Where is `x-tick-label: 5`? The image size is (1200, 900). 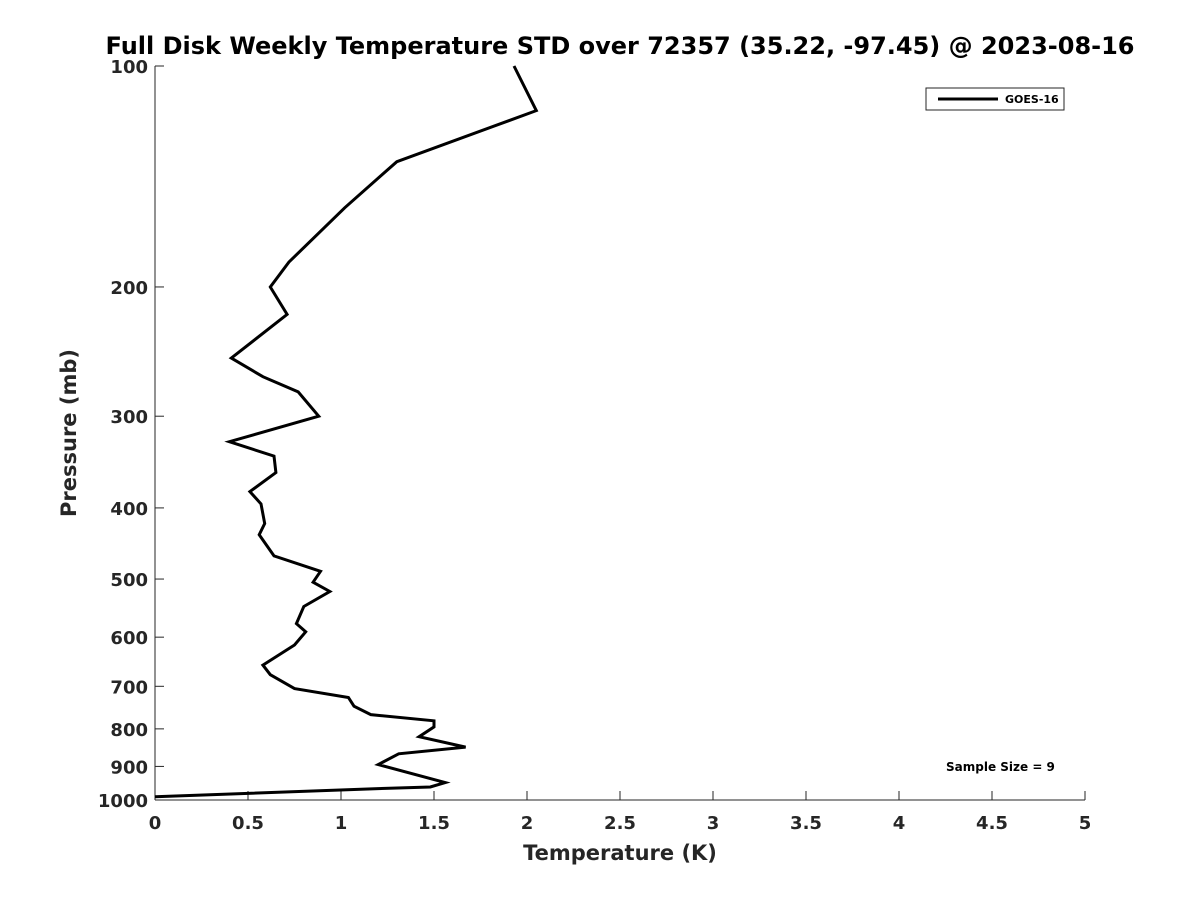
x-tick-label: 5 is located at coordinates (1085, 823).